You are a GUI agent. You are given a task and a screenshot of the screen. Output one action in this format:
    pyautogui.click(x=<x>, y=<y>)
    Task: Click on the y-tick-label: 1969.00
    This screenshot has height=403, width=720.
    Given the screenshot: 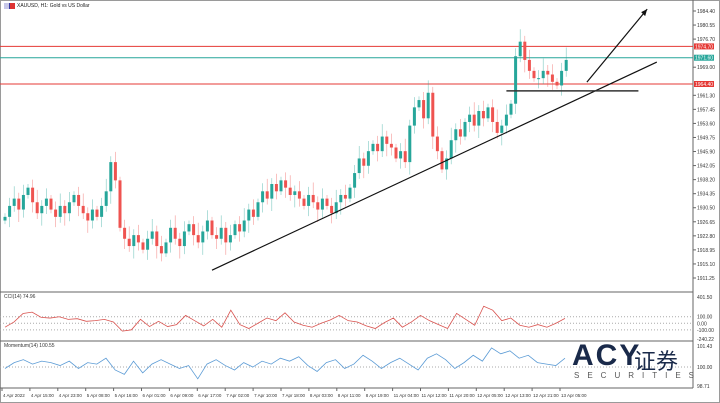 What is the action you would take?
    pyautogui.click(x=706, y=68)
    